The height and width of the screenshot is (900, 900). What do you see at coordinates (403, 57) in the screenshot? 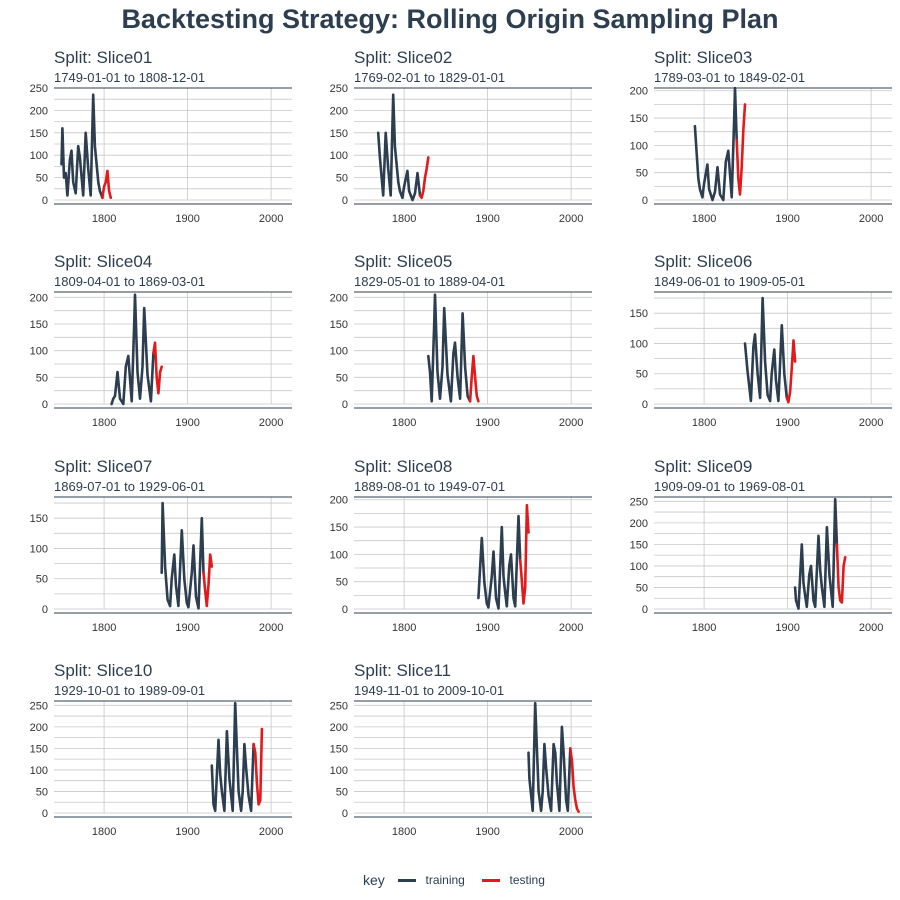
I see `split-title: Split: Slice02` at bounding box center [403, 57].